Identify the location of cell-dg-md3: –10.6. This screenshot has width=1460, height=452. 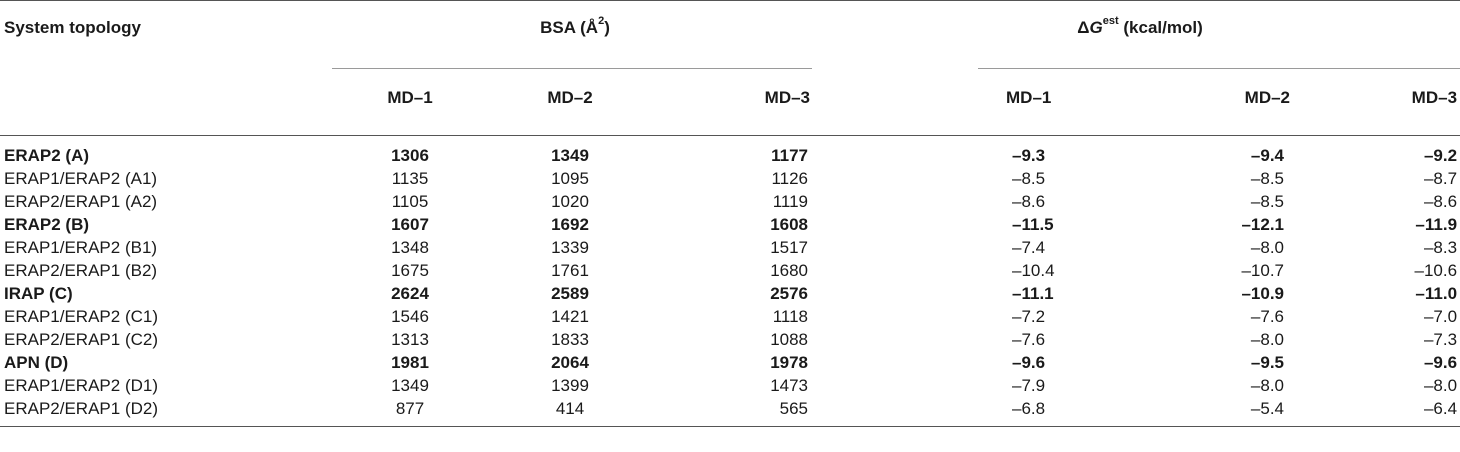
(1436, 270).